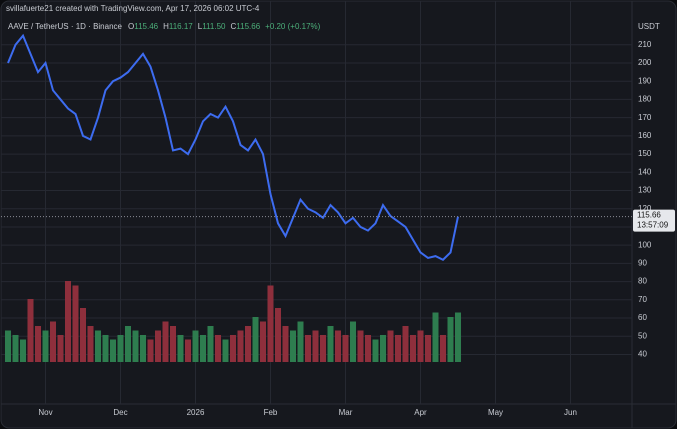  Describe the element at coordinates (642, 335) in the screenshot. I see `y-tick-label: 50` at that location.